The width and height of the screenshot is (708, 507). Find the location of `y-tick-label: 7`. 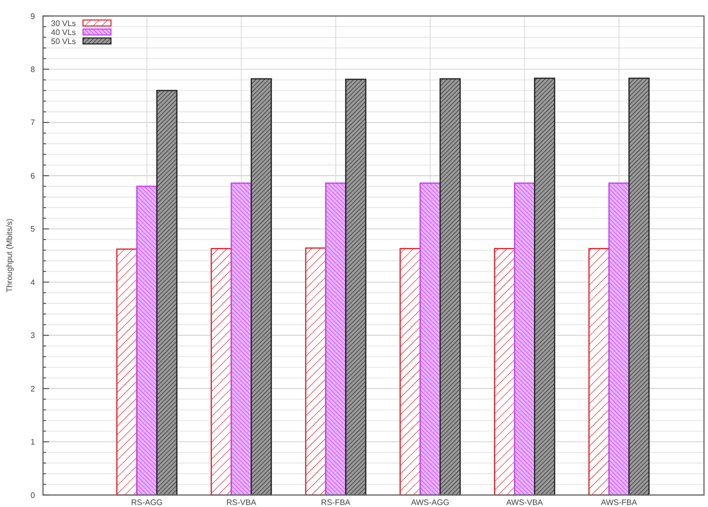

y-tick-label: 7 is located at coordinates (33, 123).